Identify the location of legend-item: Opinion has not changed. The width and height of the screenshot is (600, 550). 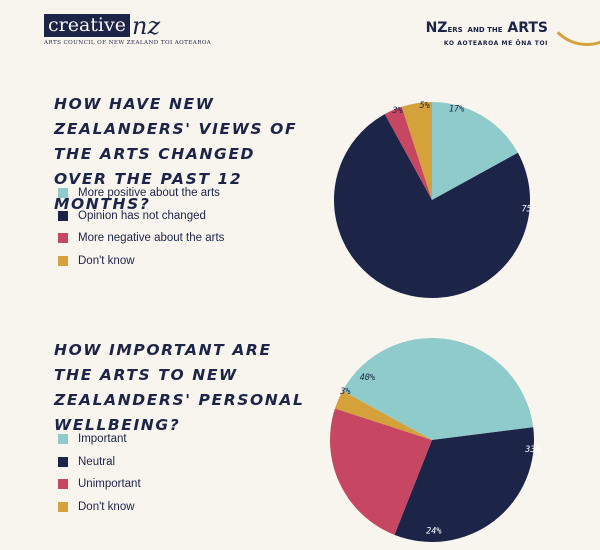
(141, 216).